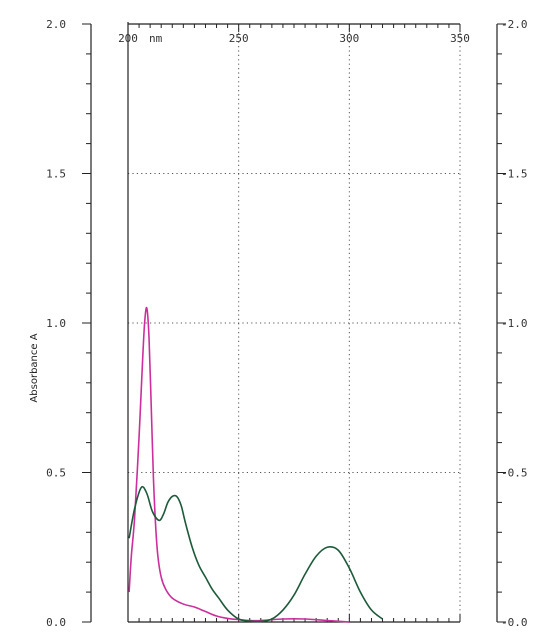  Describe the element at coordinates (56, 622) in the screenshot. I see `y-tick-label: 0.0` at that location.